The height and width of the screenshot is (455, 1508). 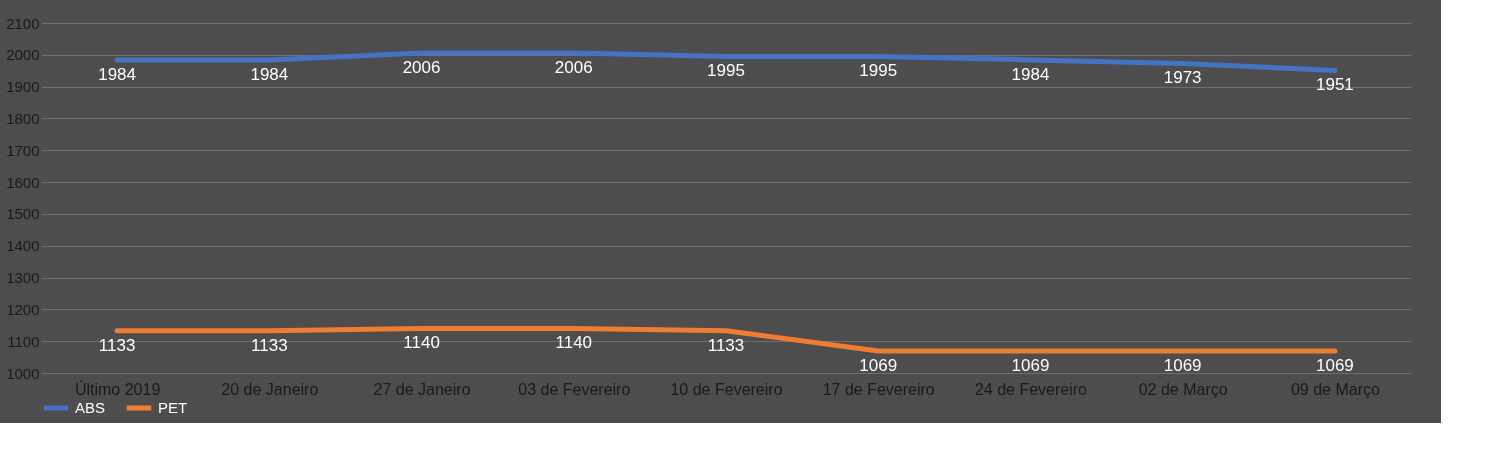 What do you see at coordinates (173, 407) in the screenshot?
I see `legend-label: PET` at bounding box center [173, 407].